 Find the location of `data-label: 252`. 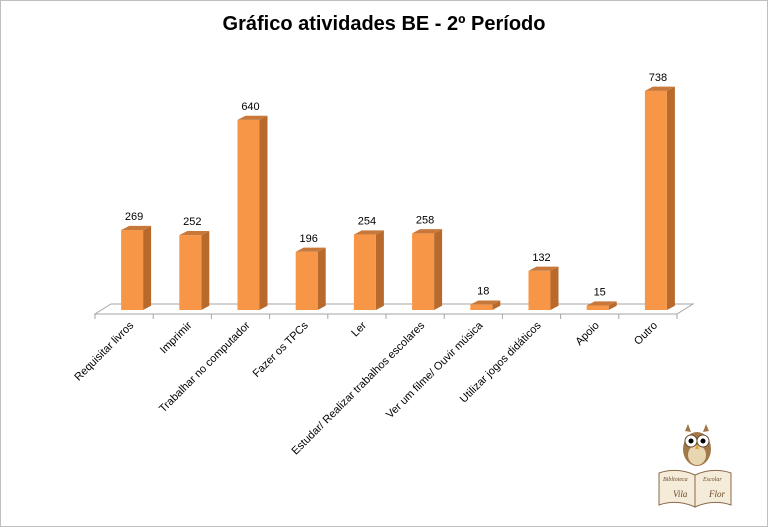

data-label: 252 is located at coordinates (192, 222).